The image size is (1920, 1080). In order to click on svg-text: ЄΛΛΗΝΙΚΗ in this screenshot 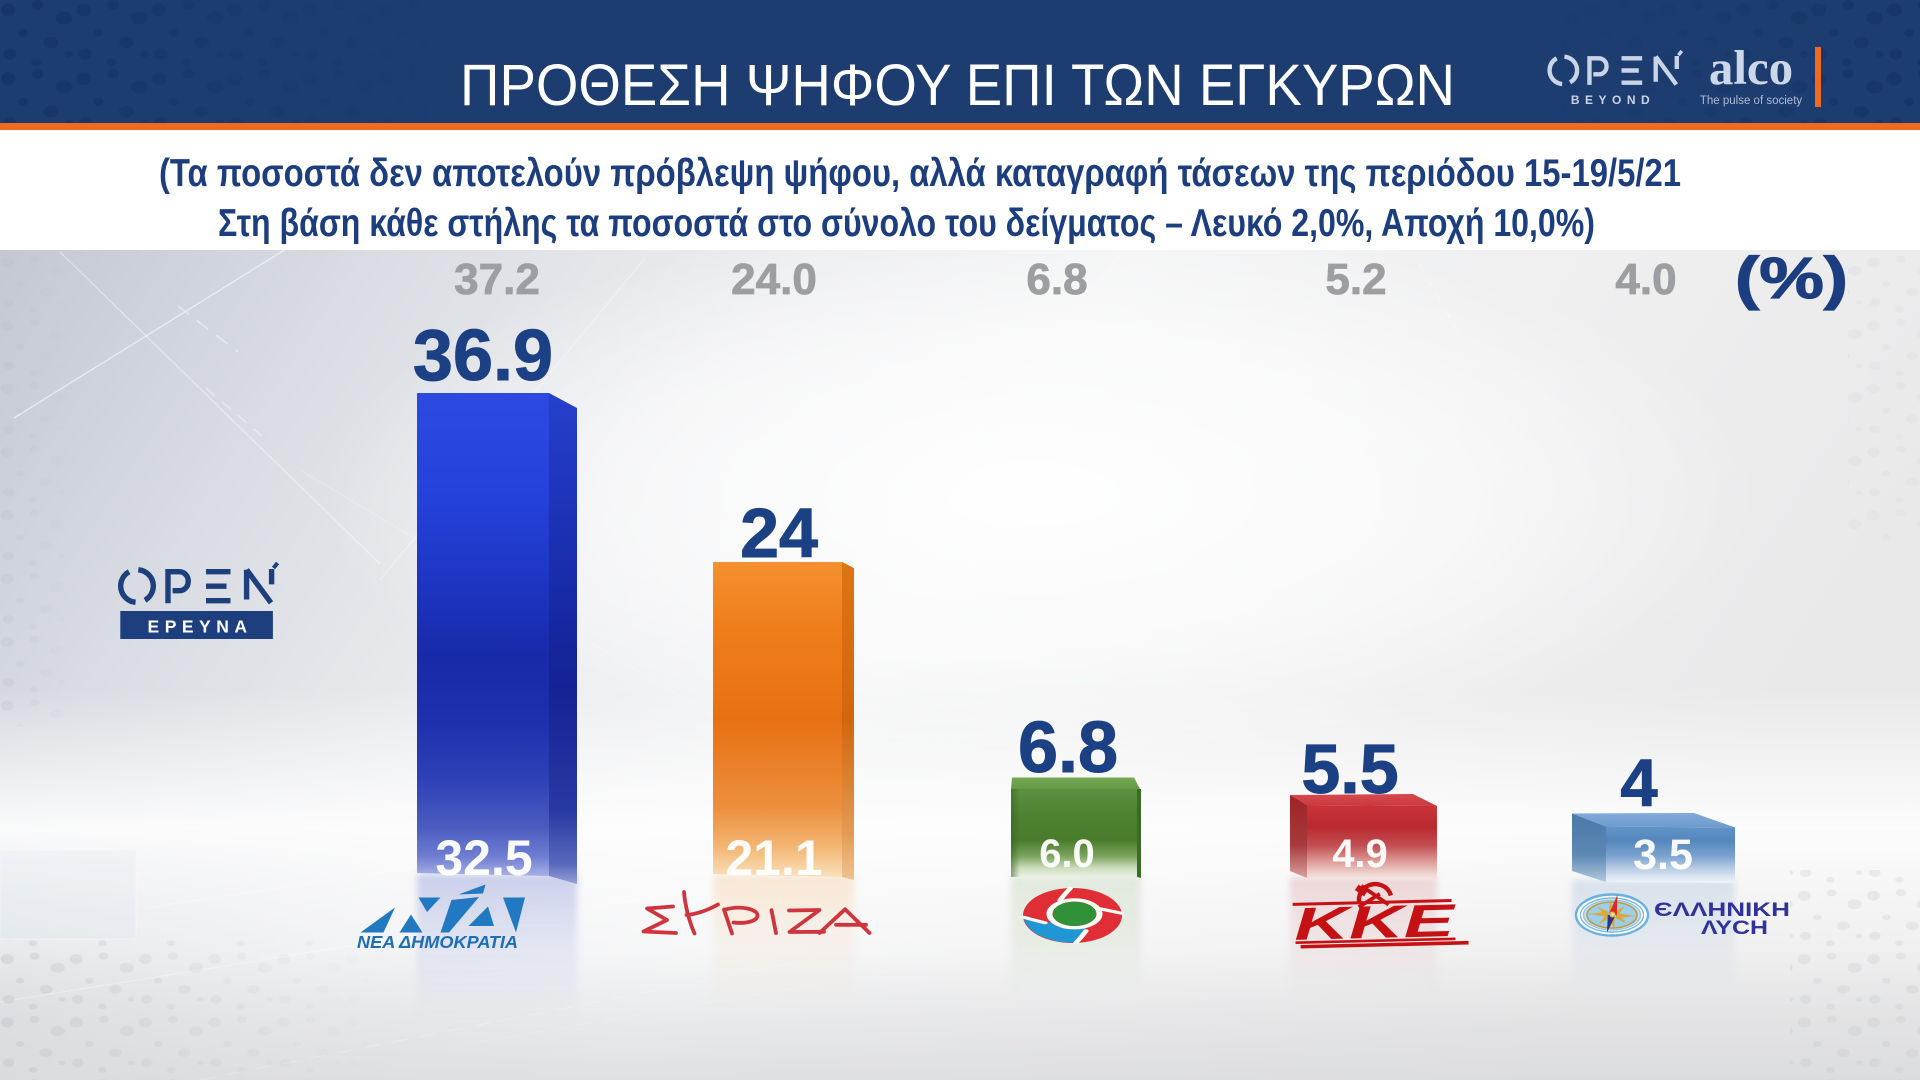, I will do `click(1722, 910)`.